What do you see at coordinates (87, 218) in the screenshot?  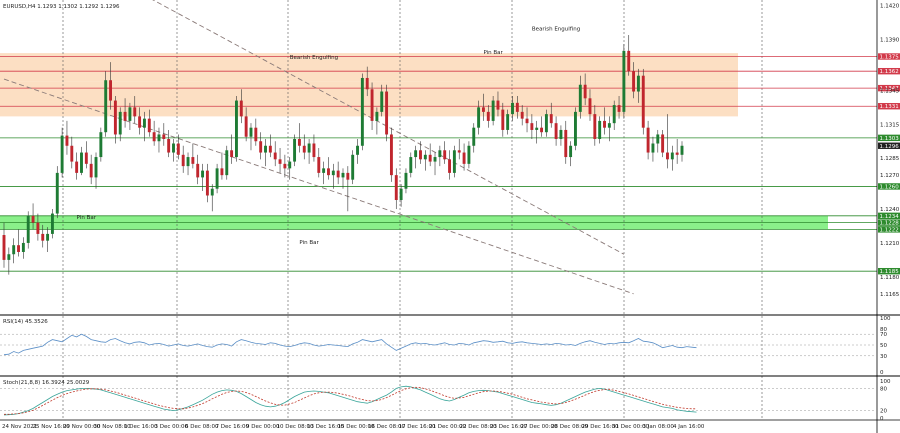 I see `annotation-3: Pin Bar` at bounding box center [87, 218].